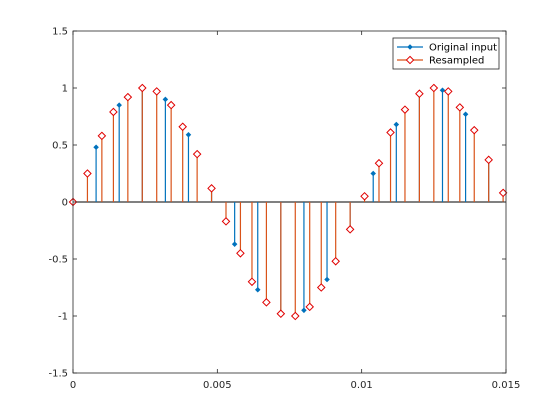  Describe the element at coordinates (362, 385) in the screenshot. I see `x-tick-label: 0.01` at that location.